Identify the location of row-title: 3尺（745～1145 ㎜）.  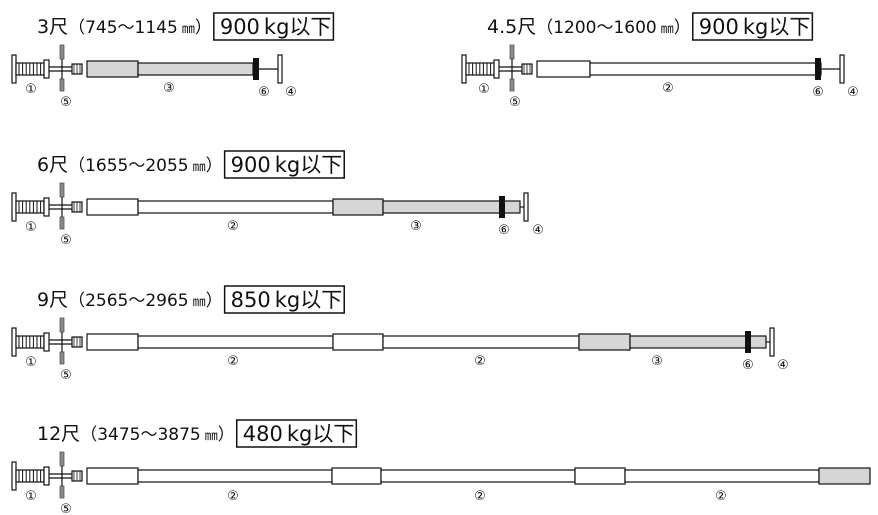
(124, 27).